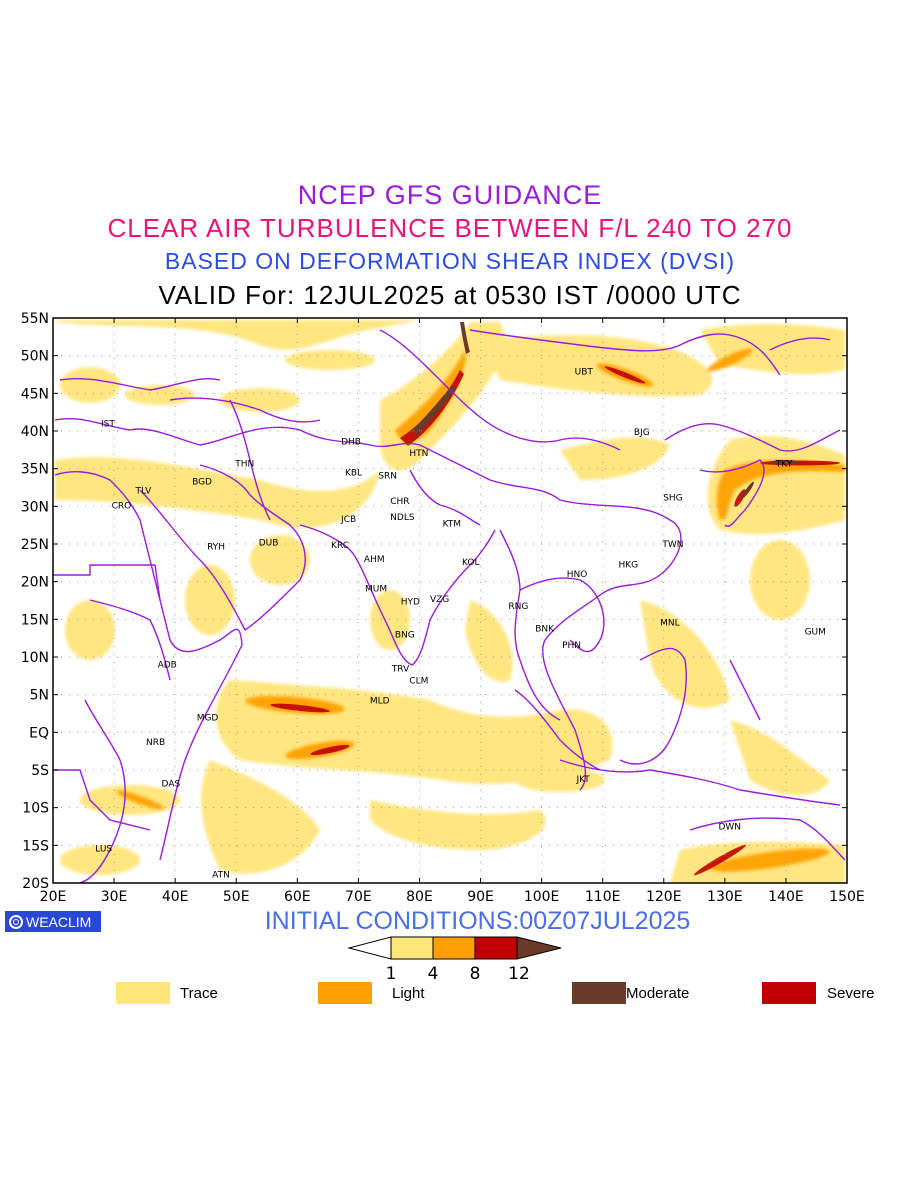  Describe the element at coordinates (122, 507) in the screenshot. I see `city-label: CRO` at that location.